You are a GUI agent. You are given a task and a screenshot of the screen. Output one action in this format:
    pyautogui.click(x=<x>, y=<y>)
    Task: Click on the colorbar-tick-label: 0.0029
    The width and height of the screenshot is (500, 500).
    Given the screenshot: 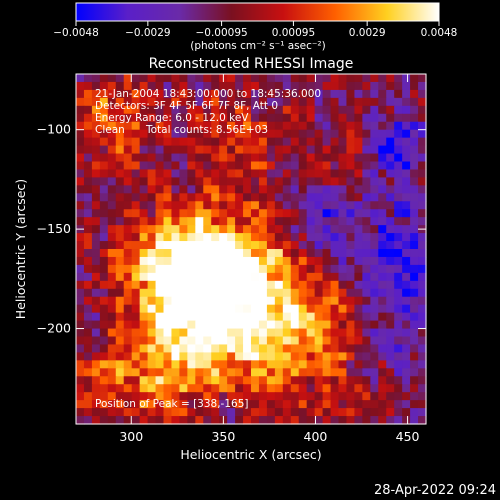 What is the action you would take?
    pyautogui.click(x=367, y=33)
    